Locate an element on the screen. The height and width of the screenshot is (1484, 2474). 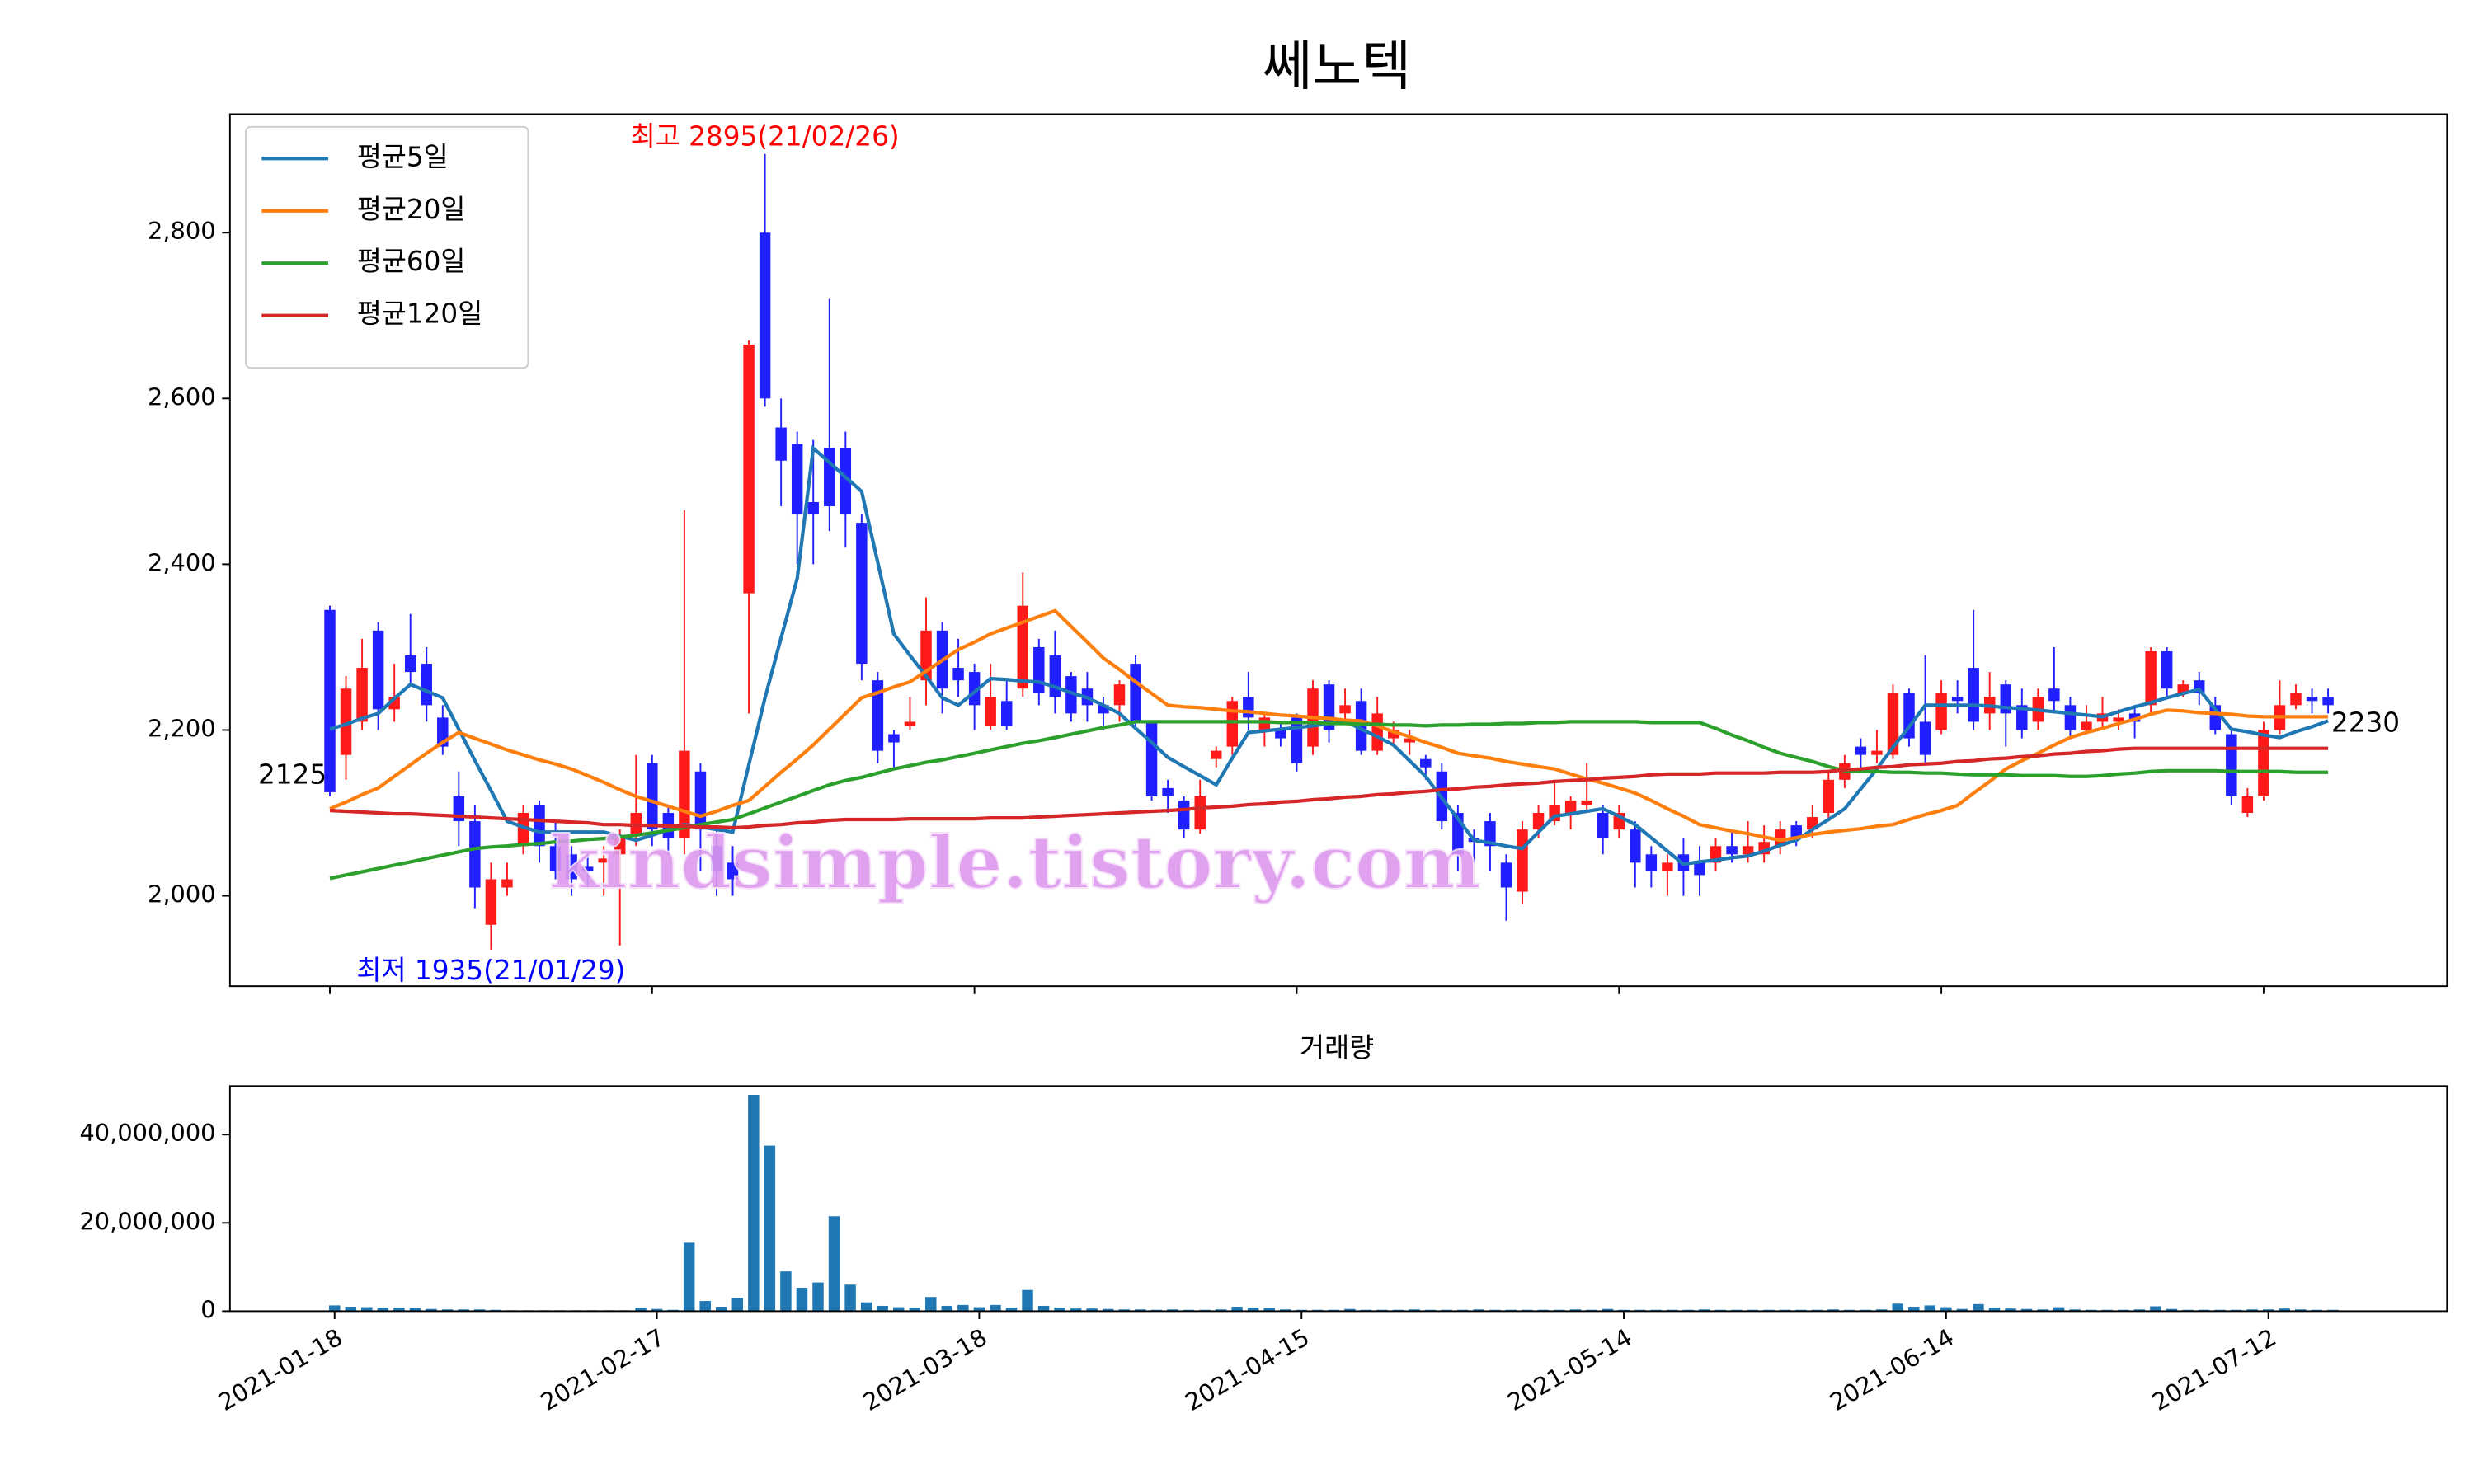
first-close-label: 2125 is located at coordinates (292, 775).